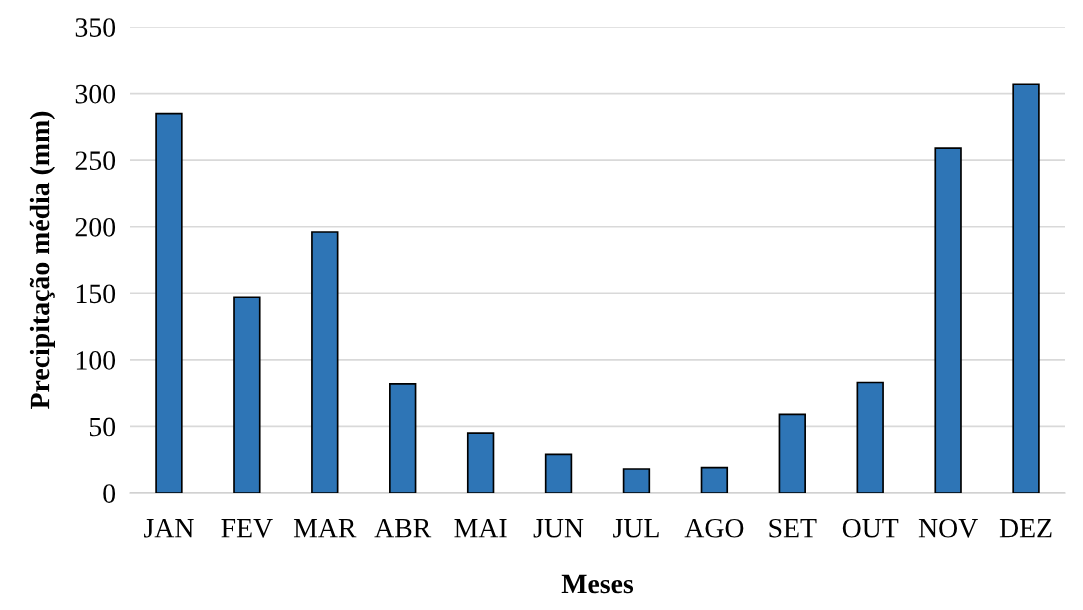  I want to click on y-tick-label: 50, so click(102, 427).